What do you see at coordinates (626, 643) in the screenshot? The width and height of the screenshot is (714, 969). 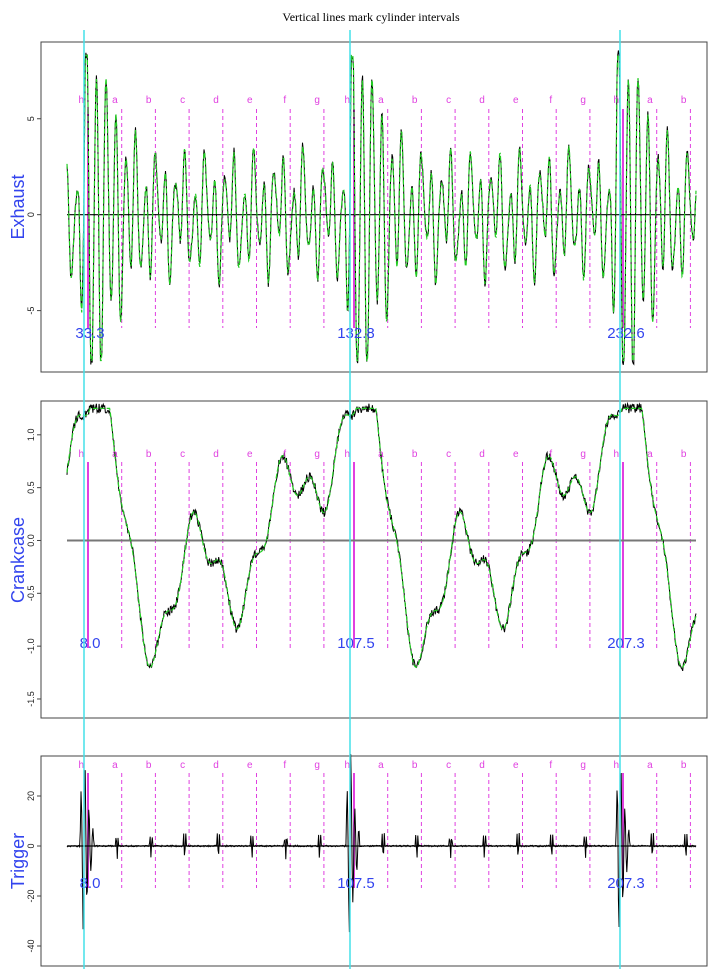 I see `crankcase-cycle-annotation: 207.3` at bounding box center [626, 643].